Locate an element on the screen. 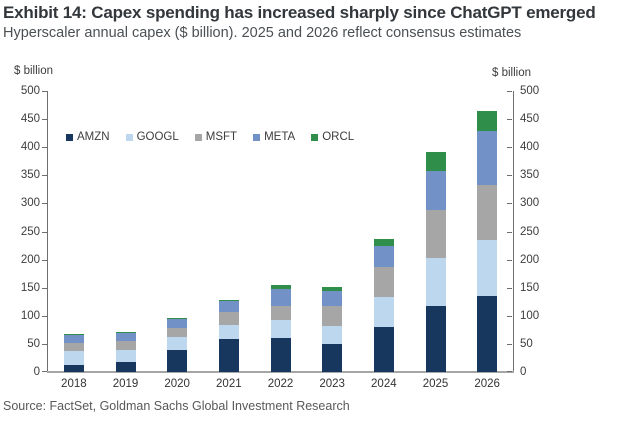 This screenshot has width=624, height=427. bar-segment-meta-2020 is located at coordinates (177, 323).